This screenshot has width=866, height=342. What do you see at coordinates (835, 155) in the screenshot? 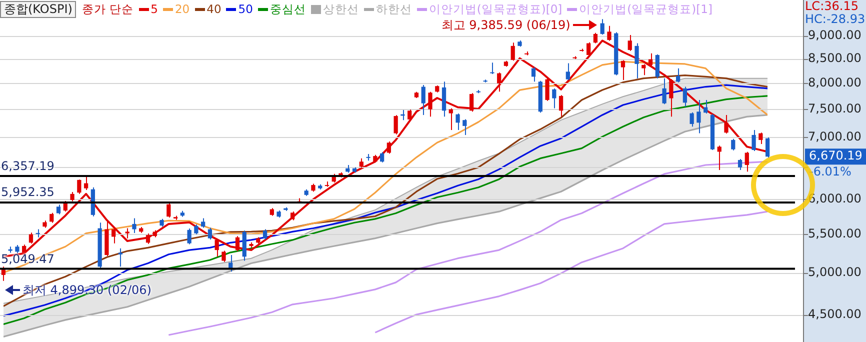
I see `text: 6,670.19` at bounding box center [835, 155].